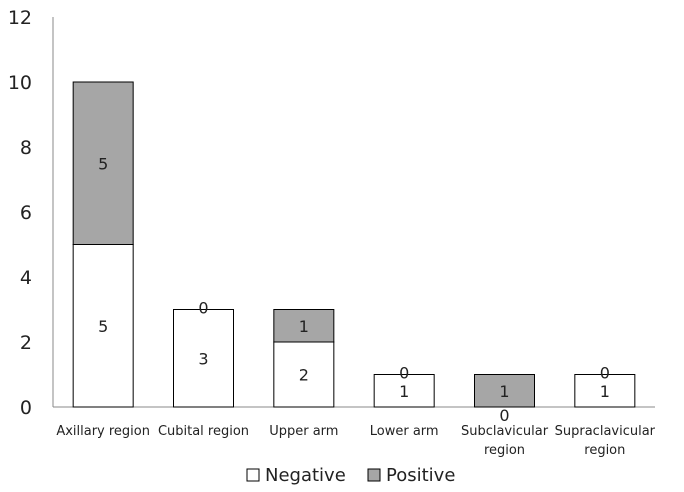 Image resolution: width=684 pixels, height=492 pixels. Describe the element at coordinates (505, 441) in the screenshot. I see `x-tick-label: Subclavicular region` at that location.